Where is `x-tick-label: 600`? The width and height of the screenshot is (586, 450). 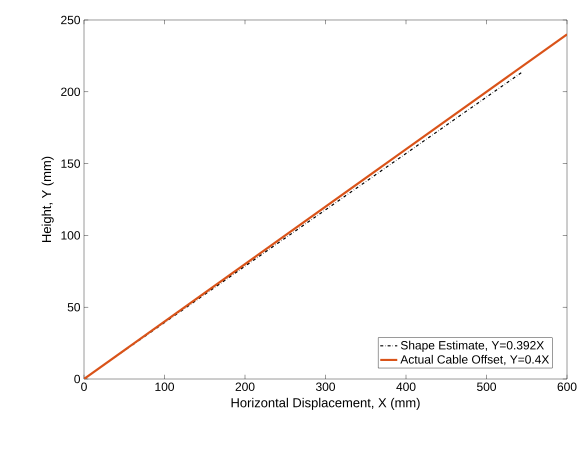 x-tick-label: 600 is located at coordinates (567, 386).